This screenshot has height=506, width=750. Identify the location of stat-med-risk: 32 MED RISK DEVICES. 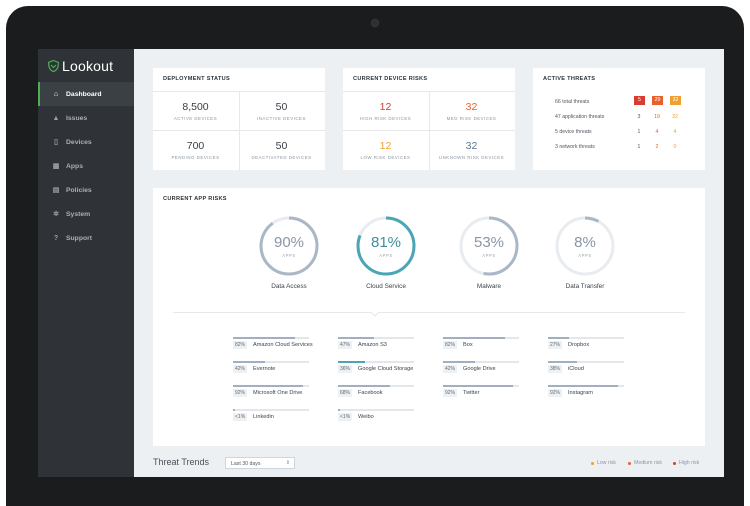
(471, 111).